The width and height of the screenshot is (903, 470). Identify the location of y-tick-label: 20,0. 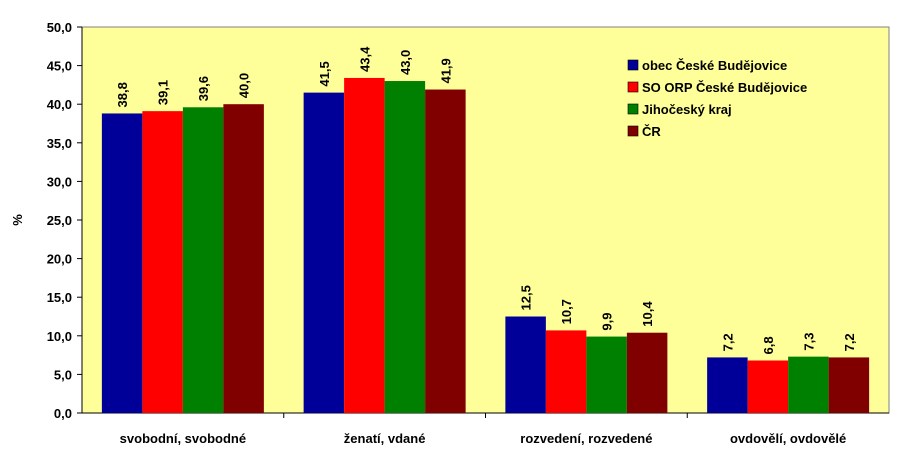
(59, 259).